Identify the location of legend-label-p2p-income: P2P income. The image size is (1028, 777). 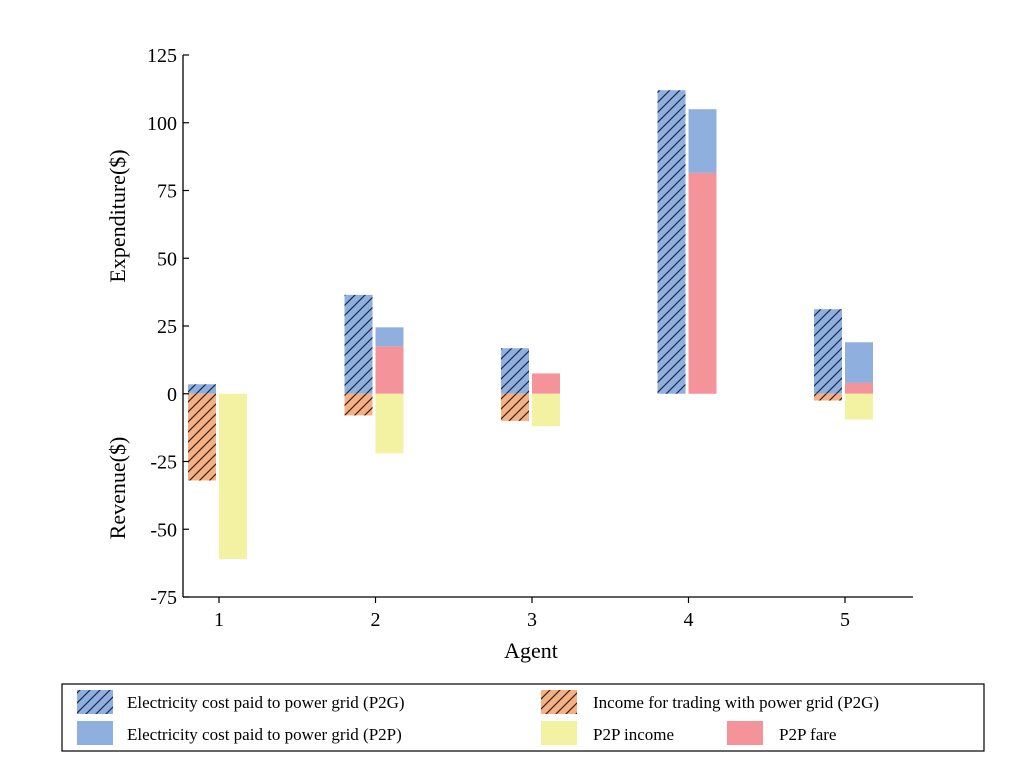
(633, 734).